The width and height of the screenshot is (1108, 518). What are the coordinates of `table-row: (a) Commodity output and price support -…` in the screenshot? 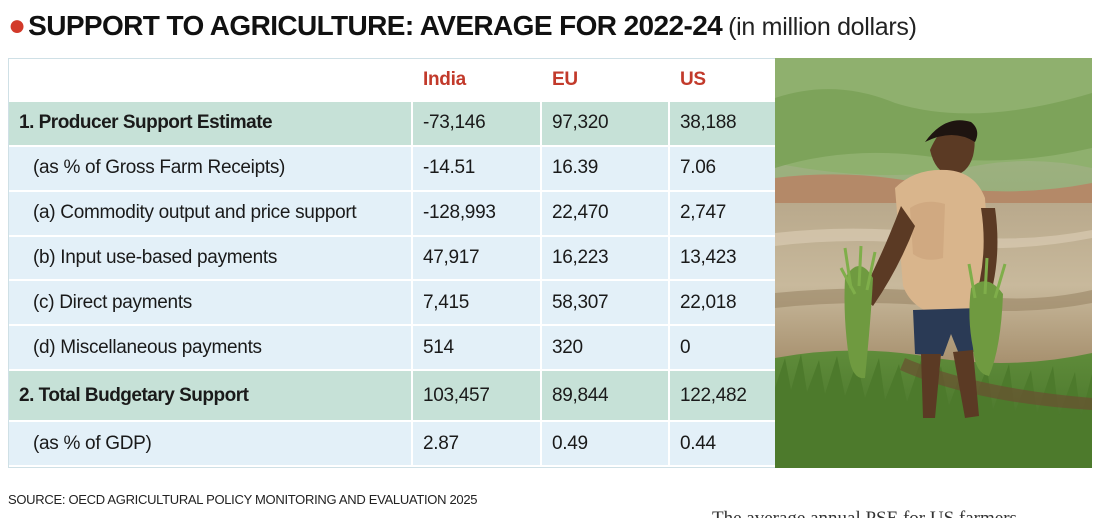 It's located at (393, 213).